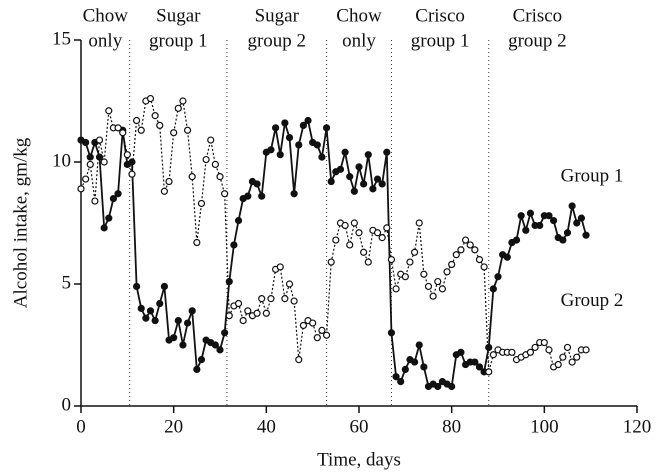 This screenshot has width=658, height=473. I want to click on x-tick-label: 100, so click(544, 426).